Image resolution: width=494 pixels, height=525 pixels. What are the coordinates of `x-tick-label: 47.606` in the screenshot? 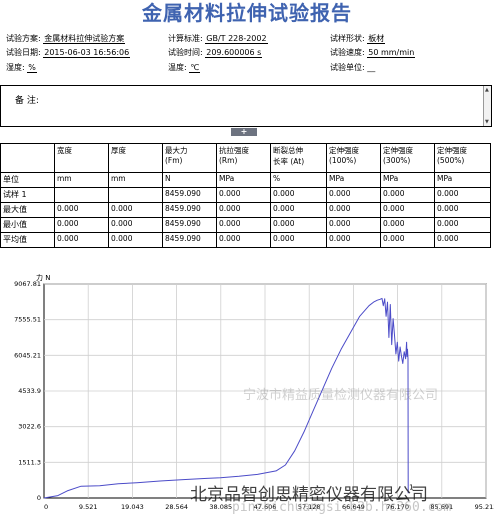 It's located at (265, 507).